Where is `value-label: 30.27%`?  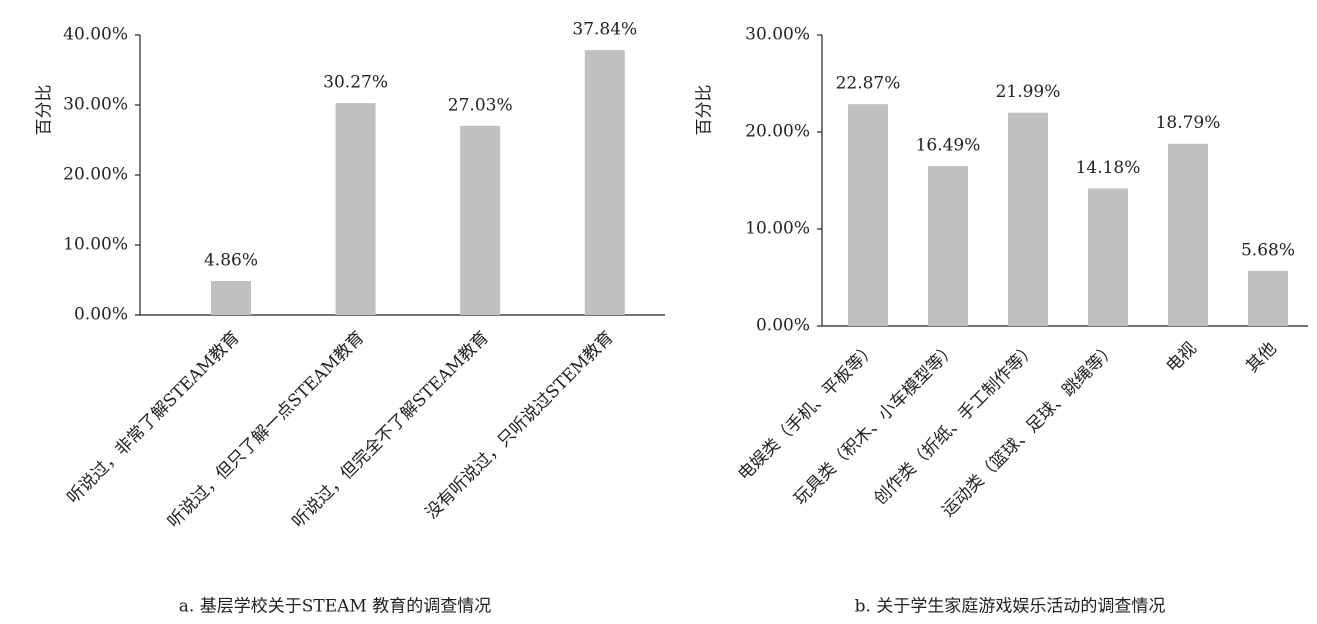 value-label: 30.27% is located at coordinates (355, 83).